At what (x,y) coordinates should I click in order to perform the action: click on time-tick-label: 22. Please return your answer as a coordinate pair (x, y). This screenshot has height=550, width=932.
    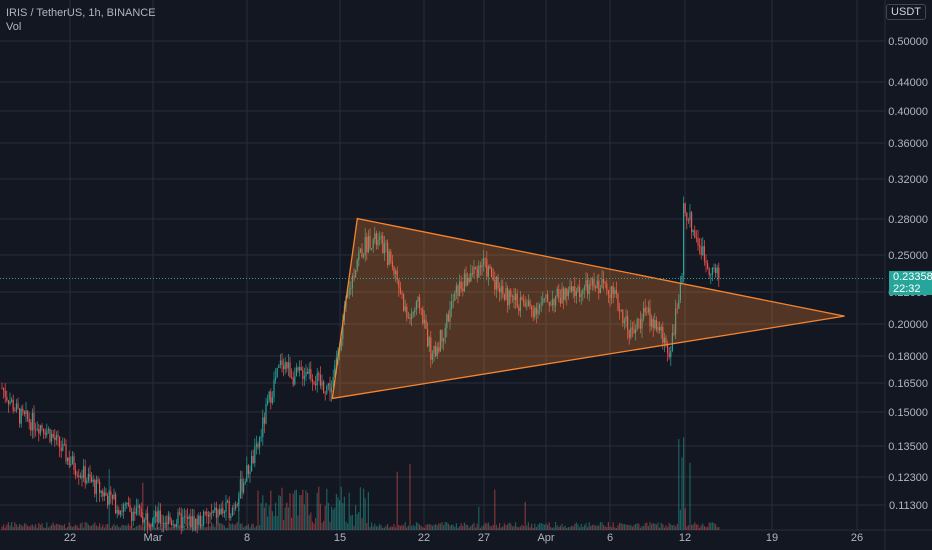
    Looking at the image, I should click on (424, 538).